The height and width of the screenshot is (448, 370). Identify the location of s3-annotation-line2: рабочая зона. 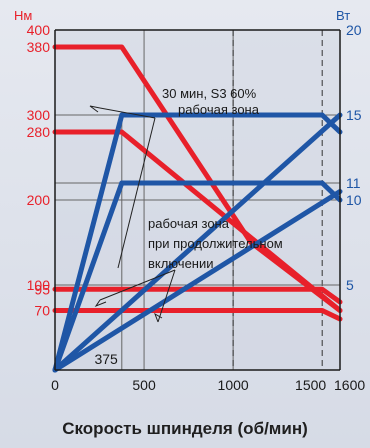
(219, 109).